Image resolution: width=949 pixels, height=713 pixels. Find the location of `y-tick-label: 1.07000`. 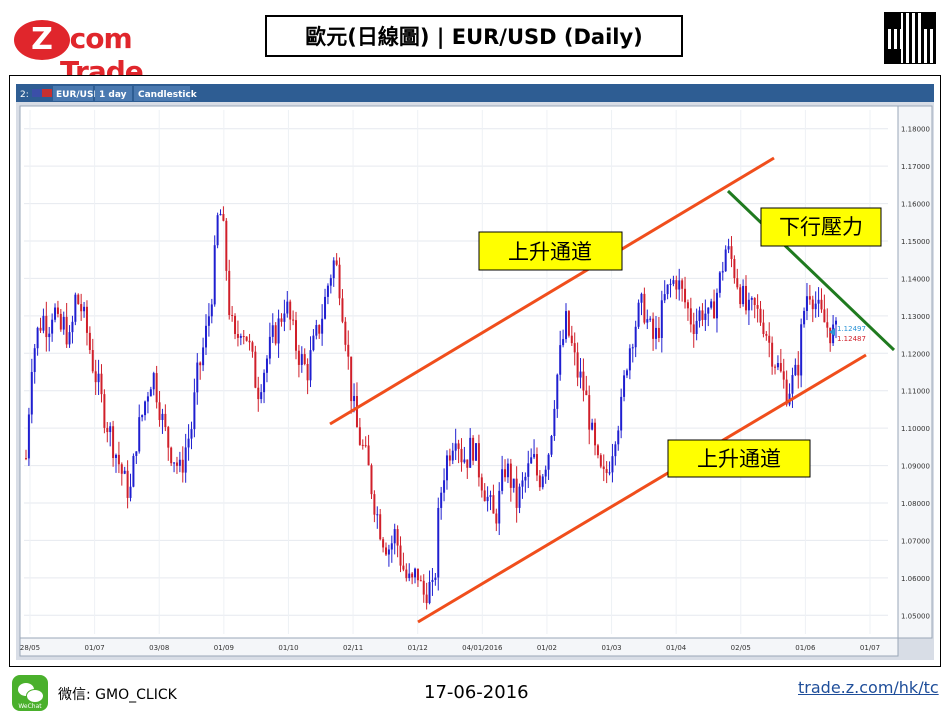

y-tick-label: 1.07000 is located at coordinates (915, 541).